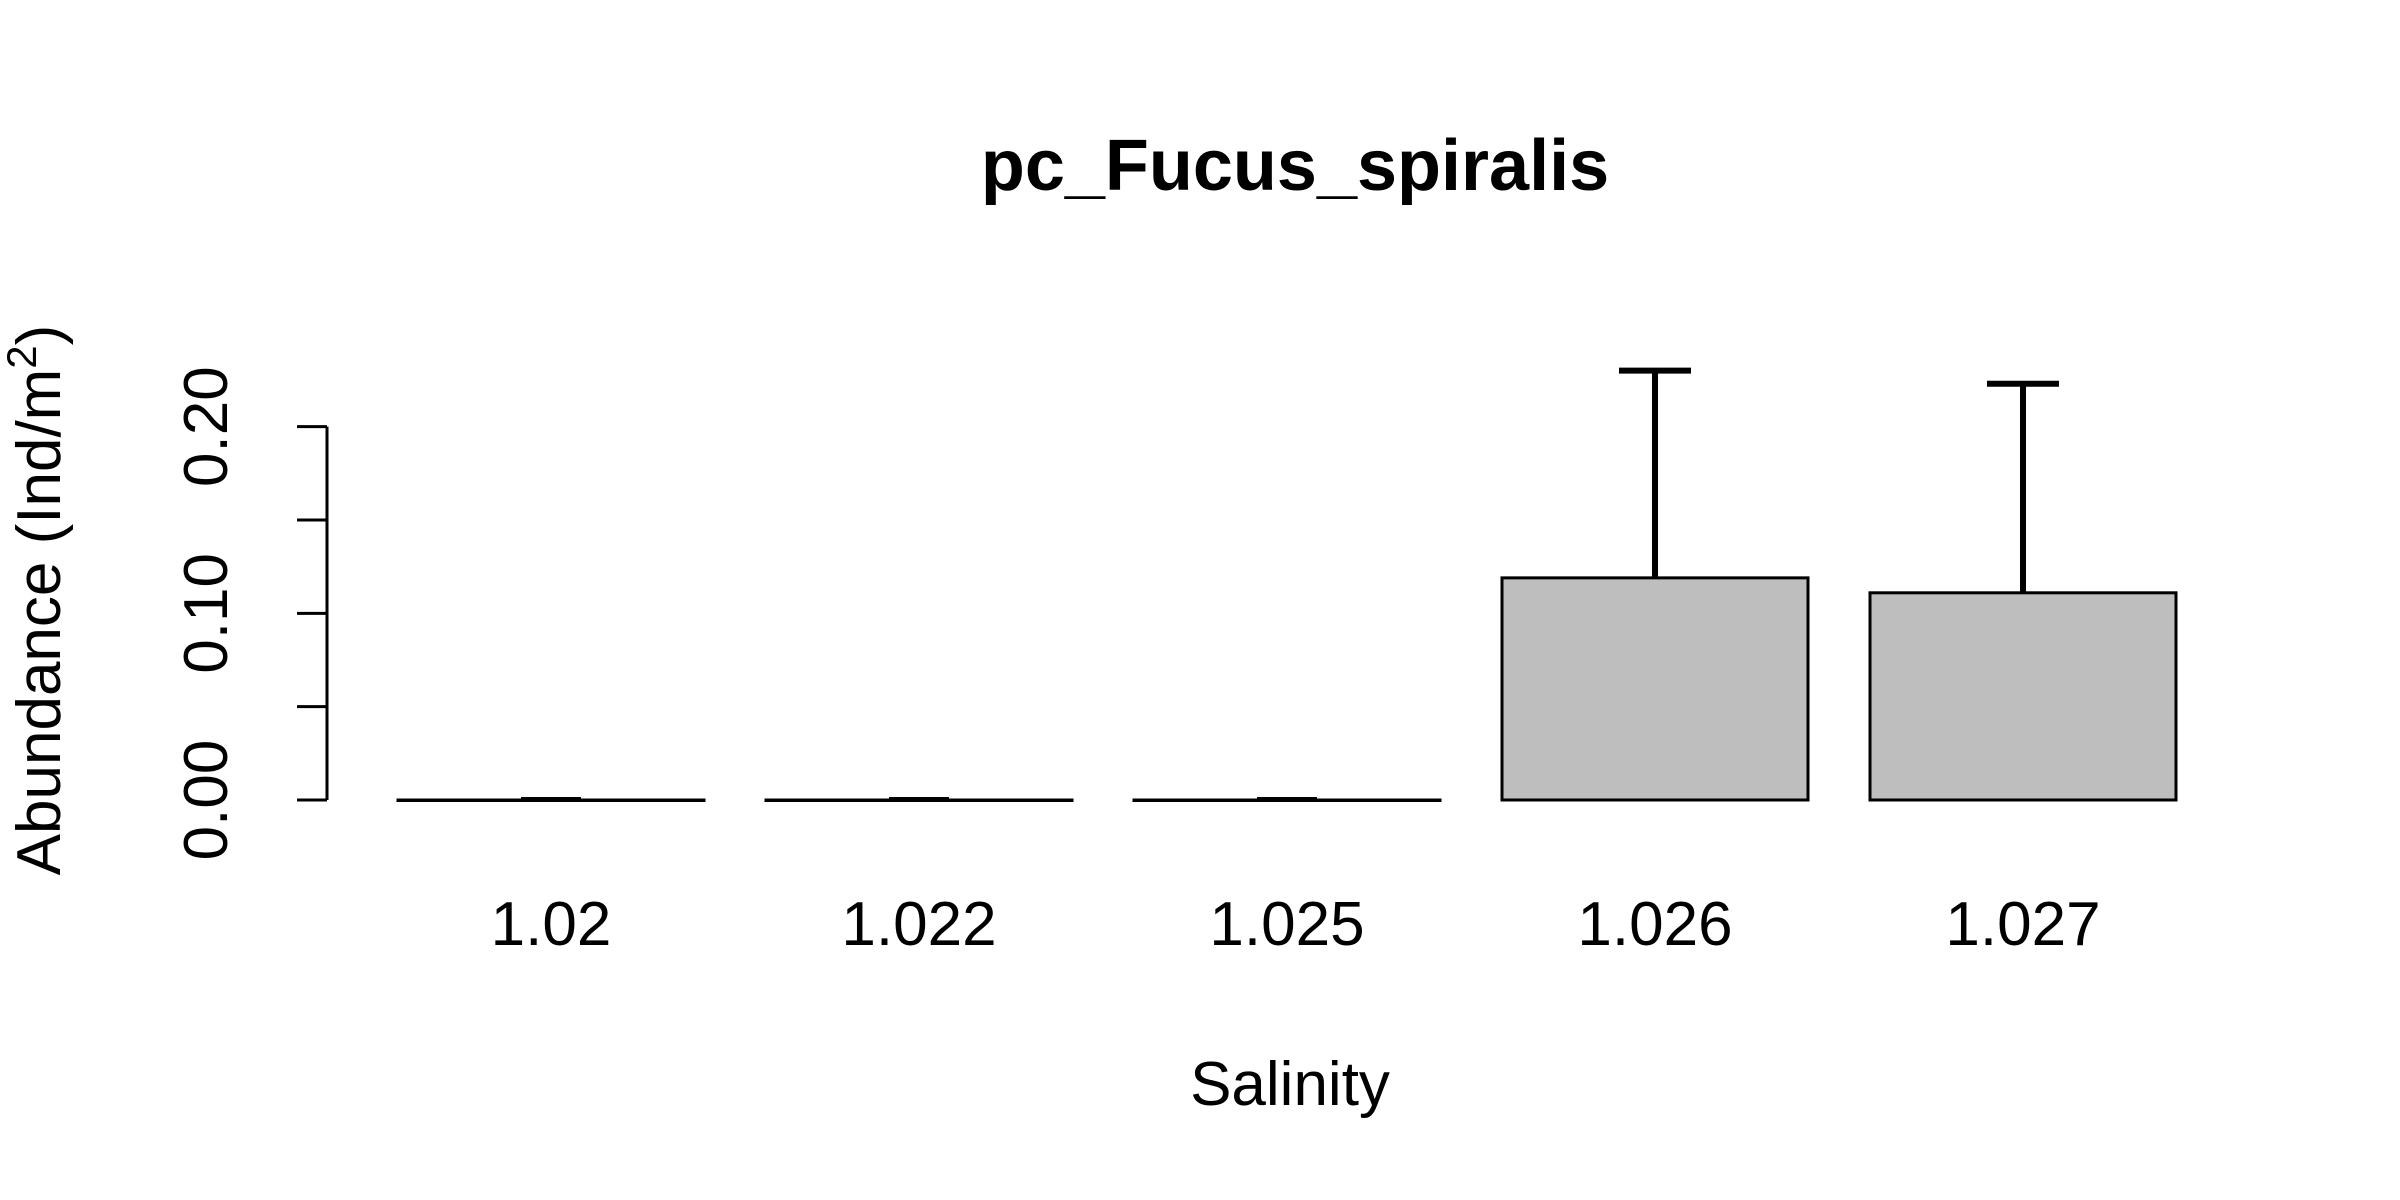 The height and width of the screenshot is (1200, 2400). I want to click on y-tick-label: 0.20, so click(206, 426).